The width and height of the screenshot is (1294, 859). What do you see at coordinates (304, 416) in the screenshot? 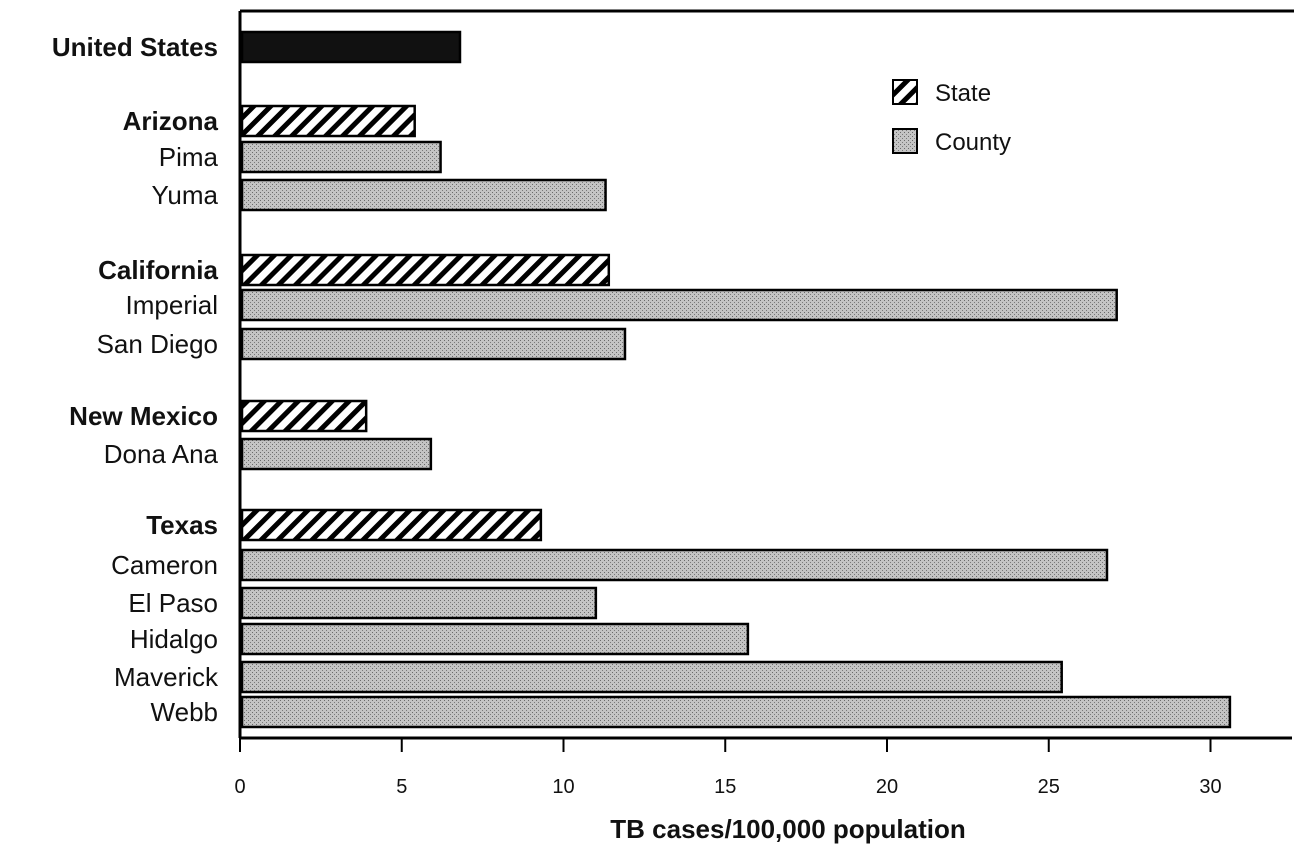
I see `bar-new-mexico` at bounding box center [304, 416].